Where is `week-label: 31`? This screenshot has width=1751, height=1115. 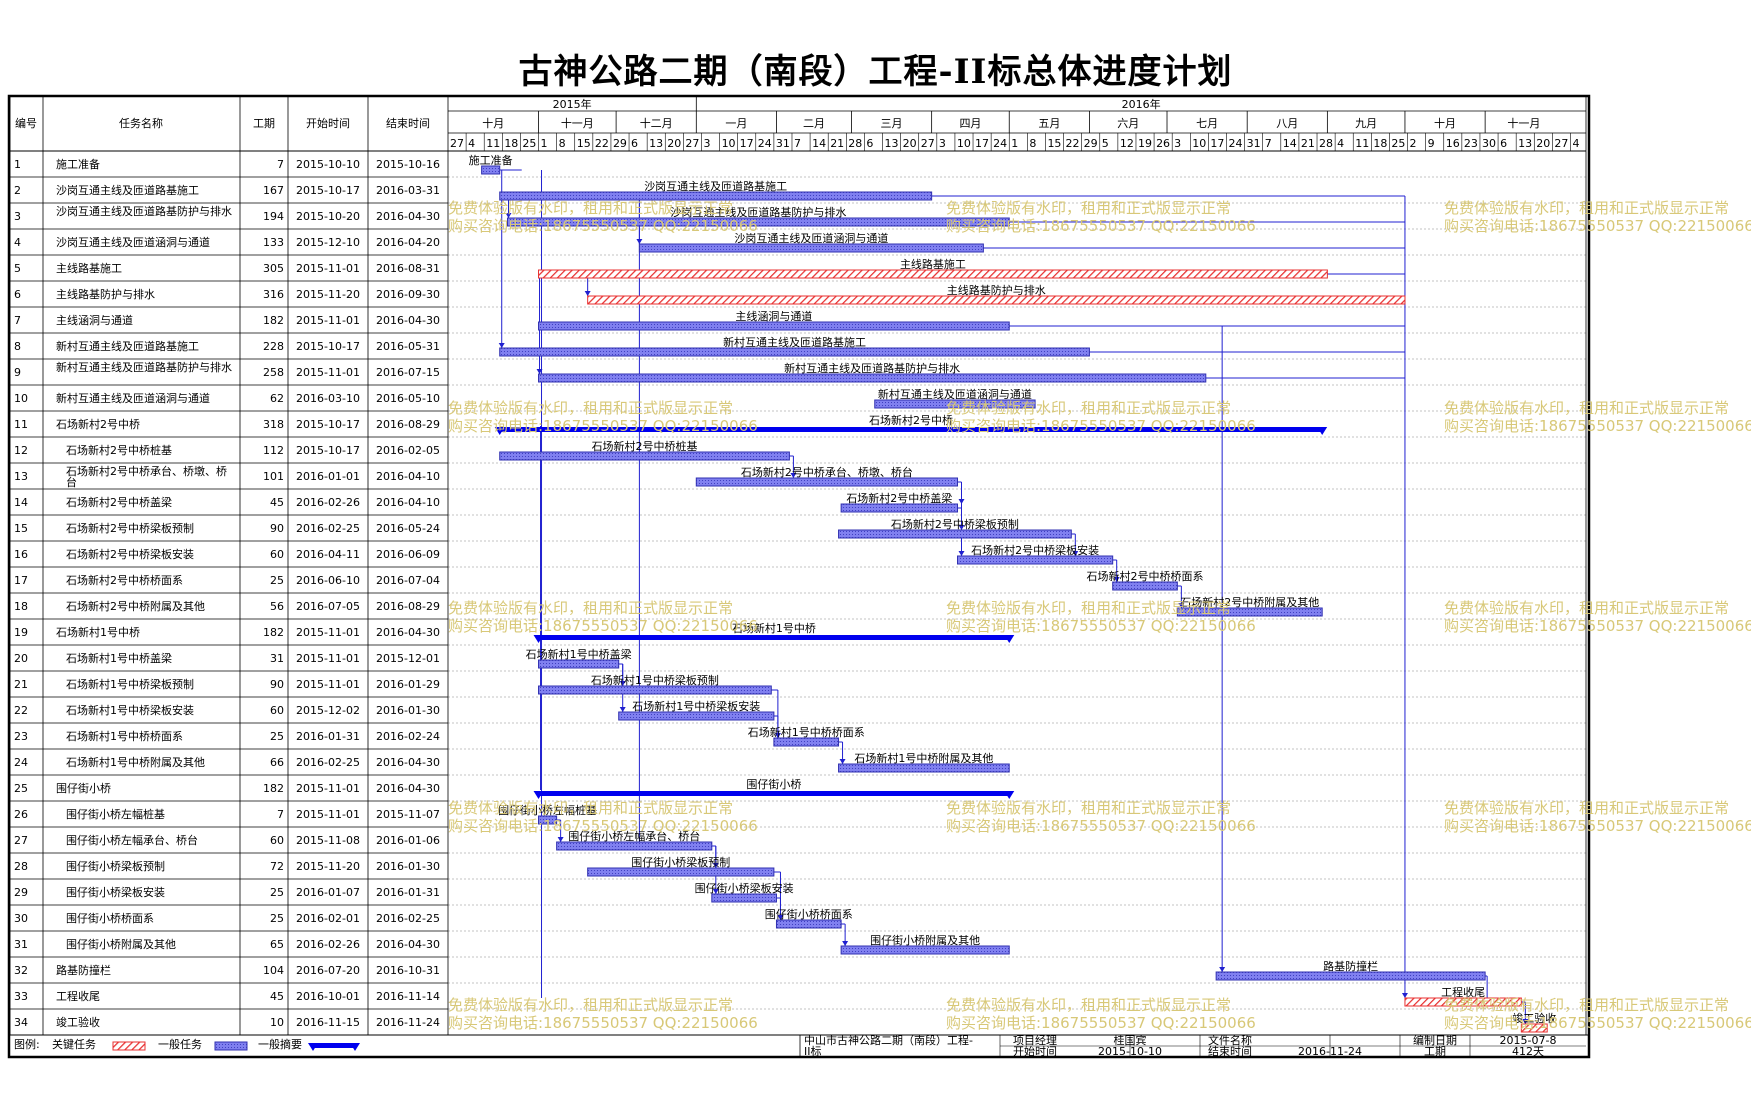
week-label: 31 is located at coordinates (783, 143).